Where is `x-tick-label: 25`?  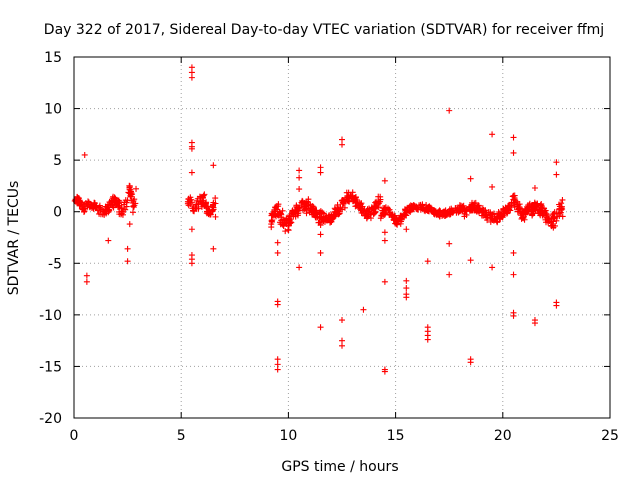 x-tick-label: 25 is located at coordinates (610, 436).